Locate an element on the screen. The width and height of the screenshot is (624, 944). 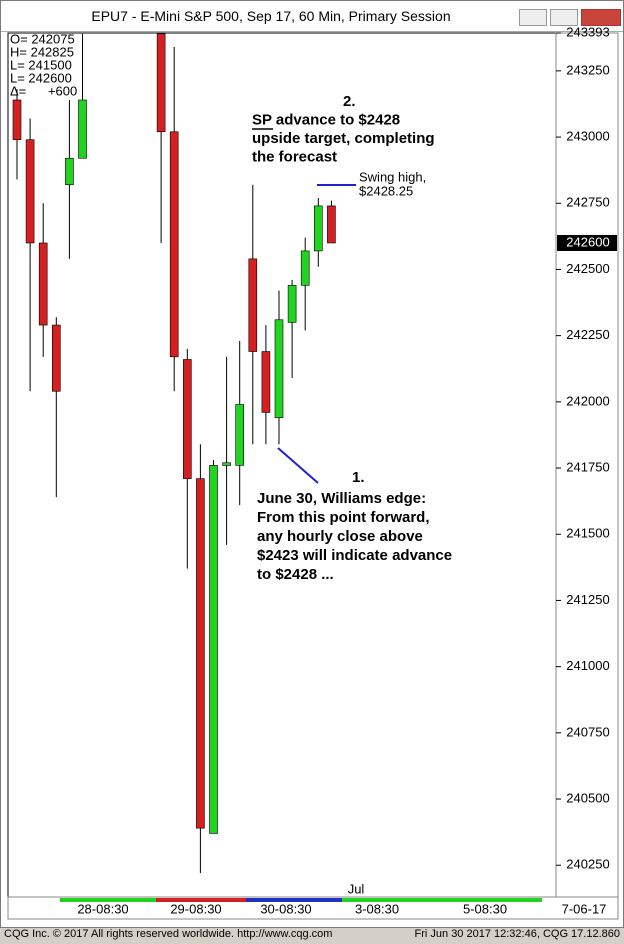
annotation: 1. is located at coordinates (358, 477).